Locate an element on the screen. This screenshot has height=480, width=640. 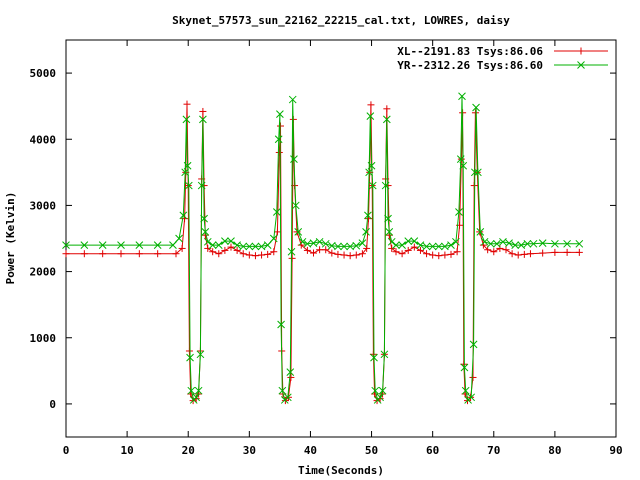
y-tick-label: 5000 is located at coordinates (43, 73).